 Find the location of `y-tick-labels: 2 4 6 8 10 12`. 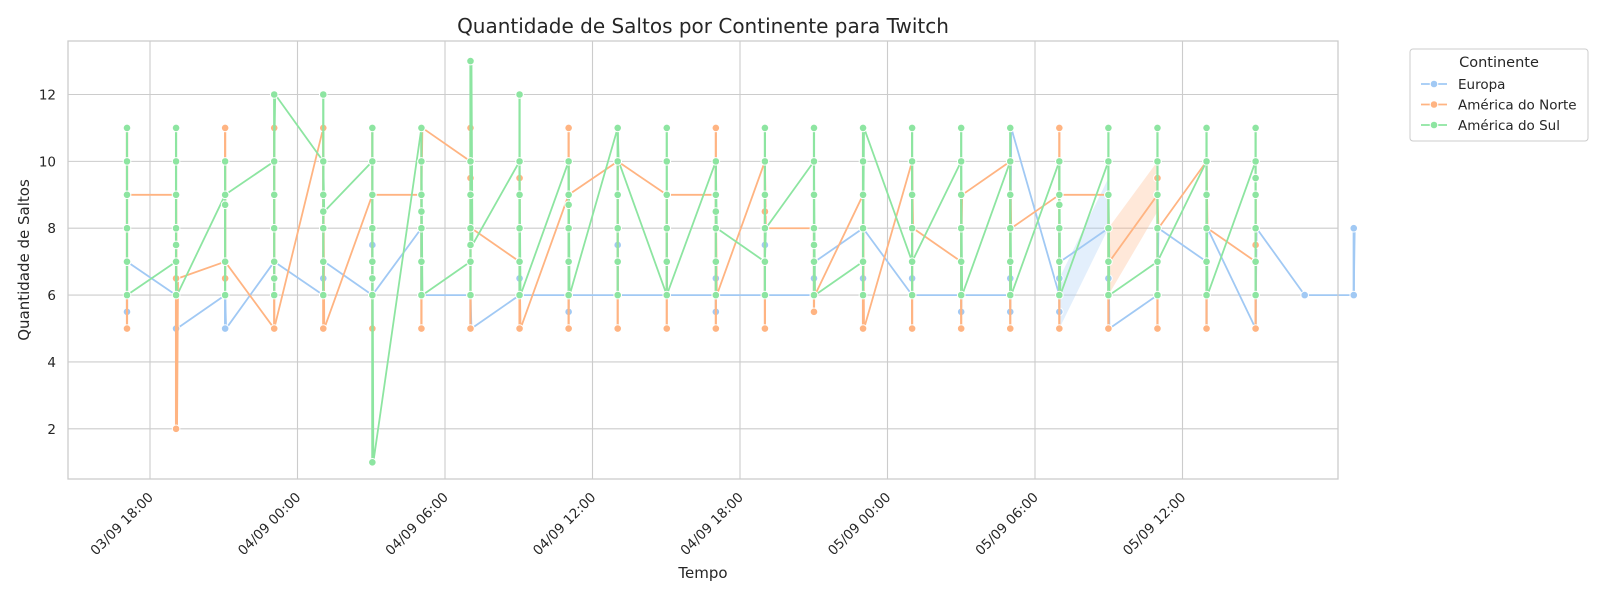

y-tick-labels: 2 4 6 8 10 12 is located at coordinates (47, 262).